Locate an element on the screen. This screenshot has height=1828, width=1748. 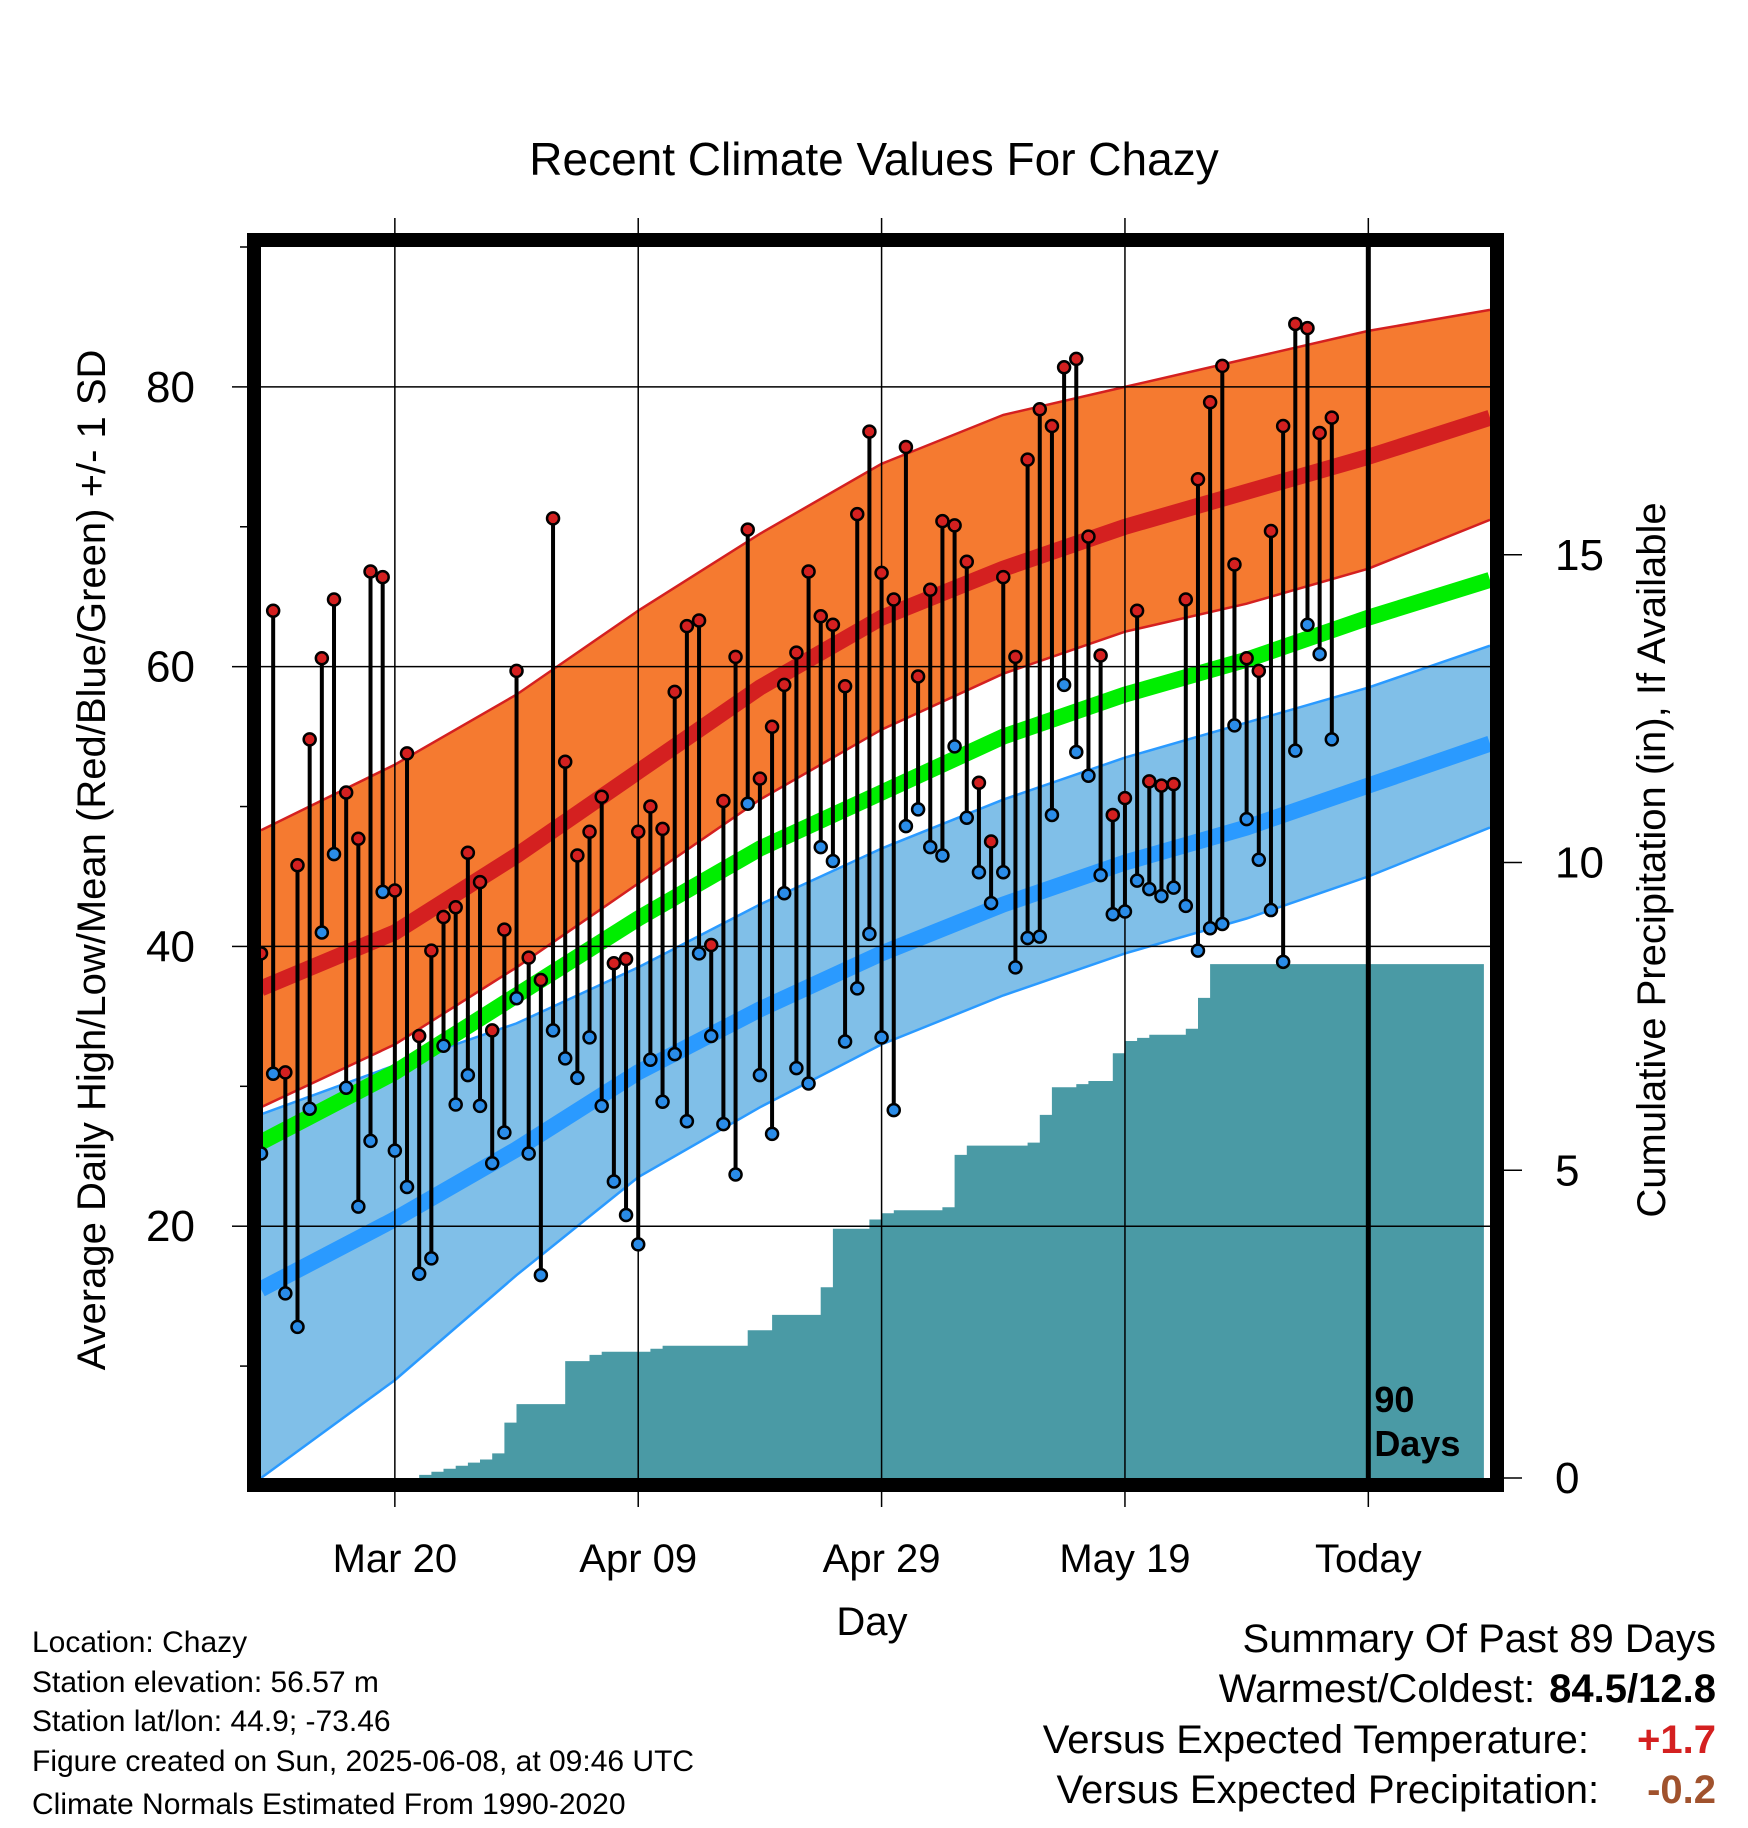
warmest-label: Warmest/Coldest: is located at coordinates (1377, 1689).